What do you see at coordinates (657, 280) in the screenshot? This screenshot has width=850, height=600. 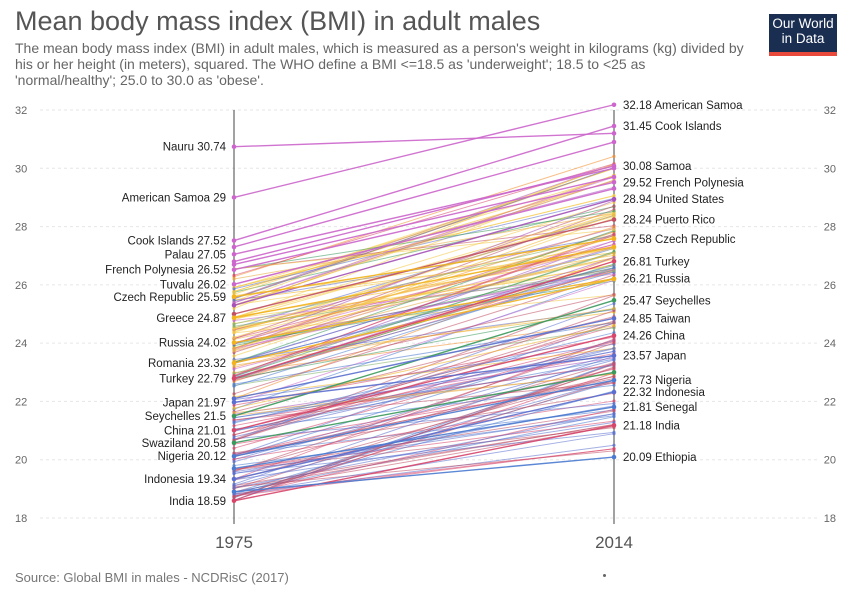 I see `right-label: 26.21 Russia` at bounding box center [657, 280].